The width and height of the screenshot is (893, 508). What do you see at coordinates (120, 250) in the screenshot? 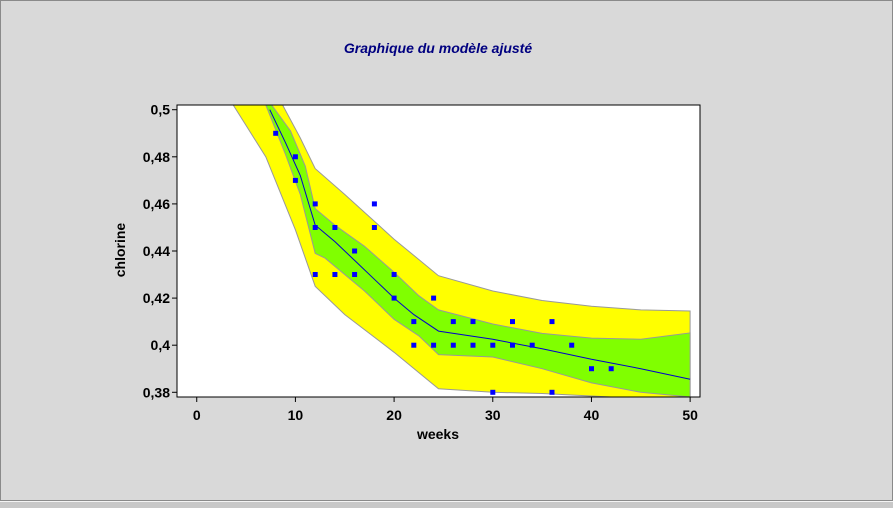
I see `y-axis-label: chlorine` at bounding box center [120, 250].